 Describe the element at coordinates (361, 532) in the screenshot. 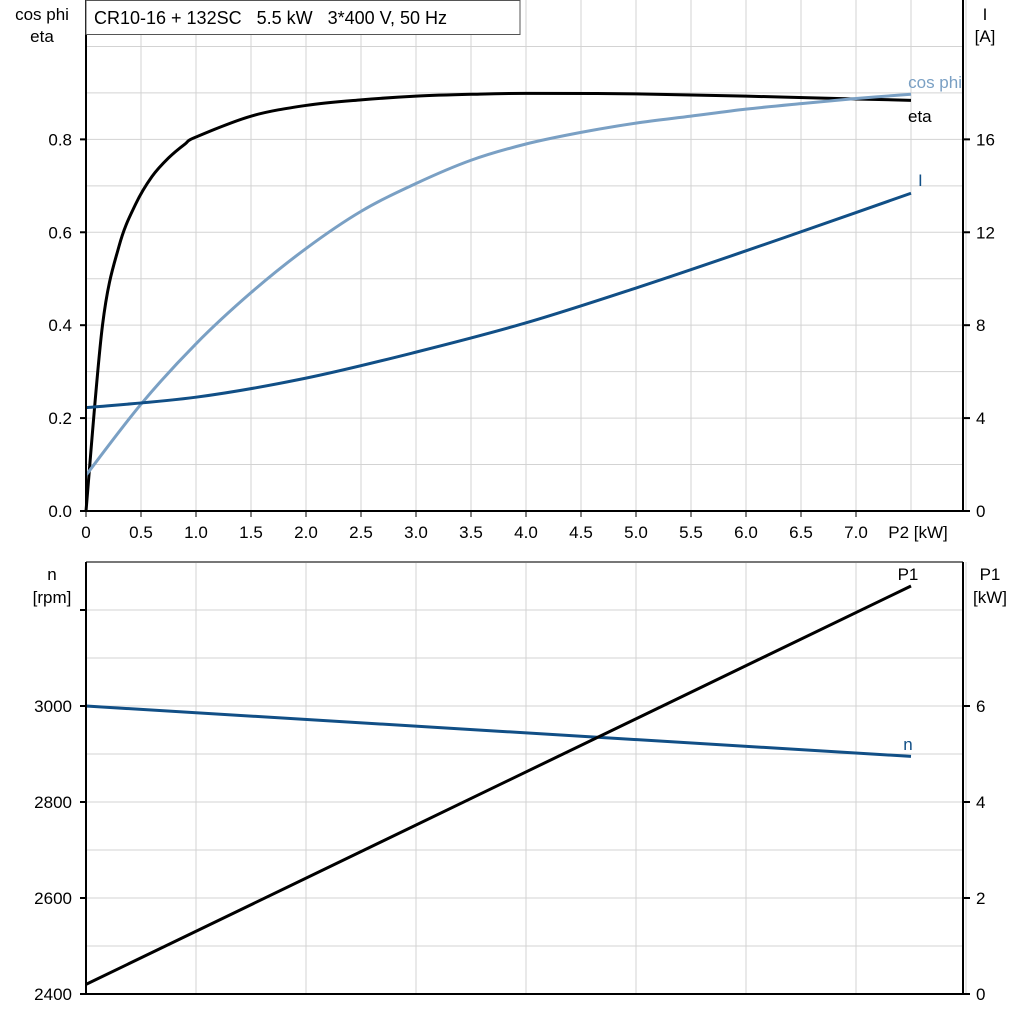

I see `x-tick-label: 2.5` at that location.